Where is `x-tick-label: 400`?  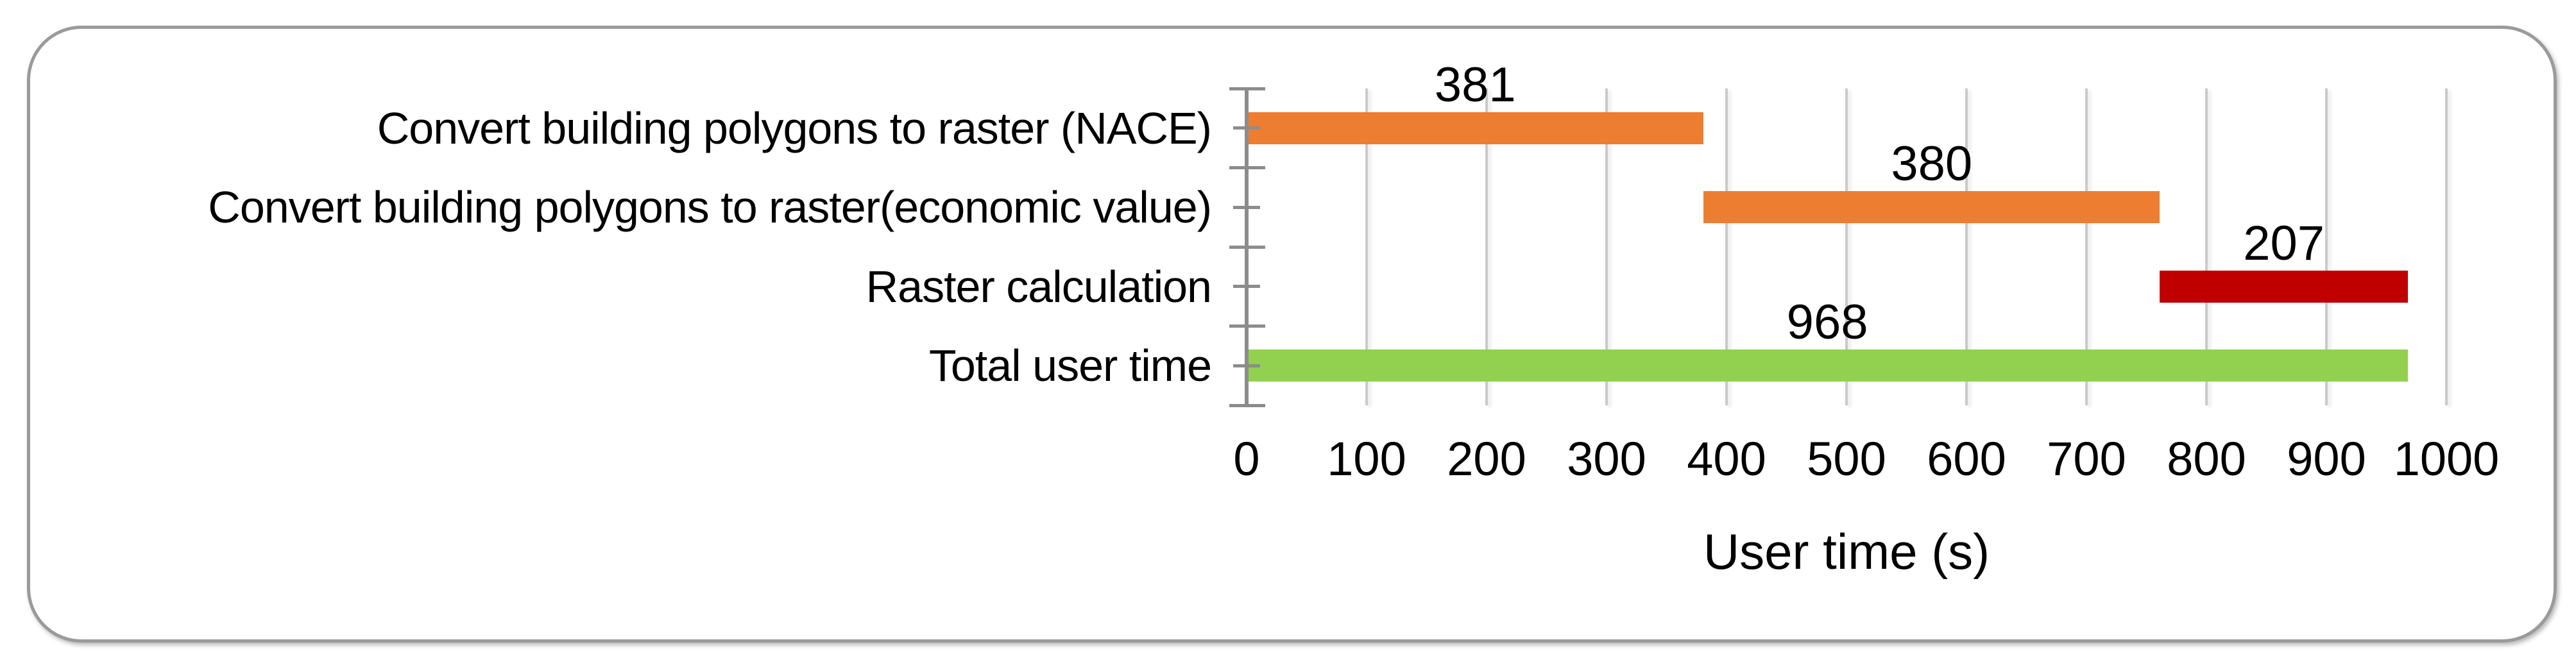
x-tick-label: 400 is located at coordinates (1726, 458).